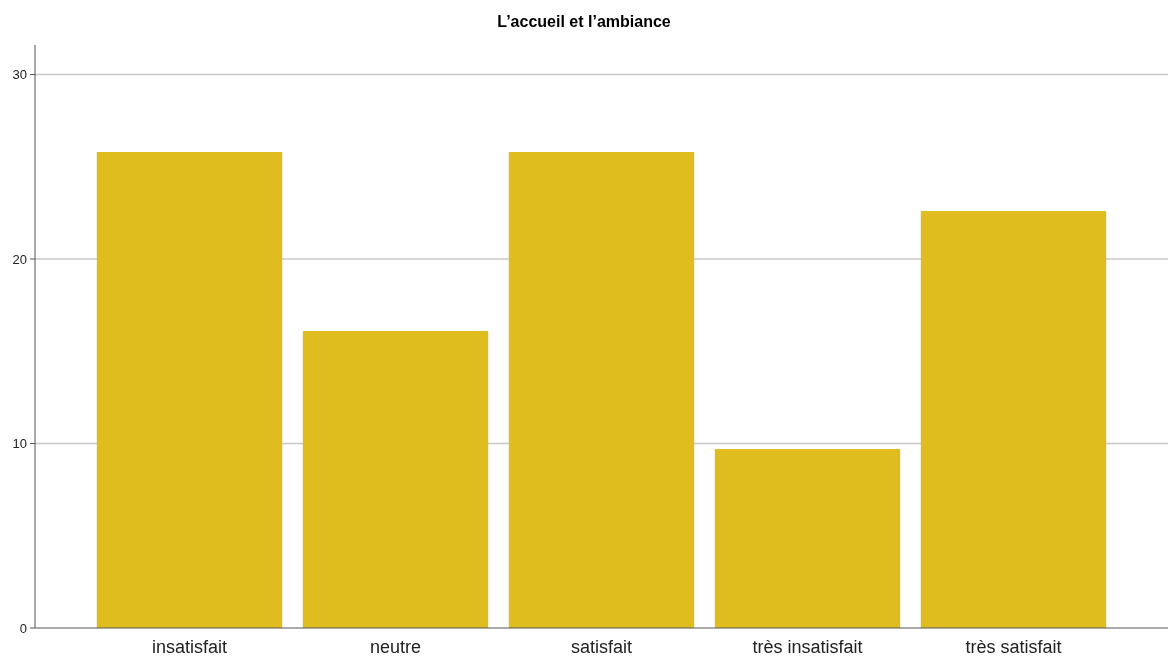  What do you see at coordinates (189, 647) in the screenshot?
I see `x-tick-label: insatisfait` at bounding box center [189, 647].